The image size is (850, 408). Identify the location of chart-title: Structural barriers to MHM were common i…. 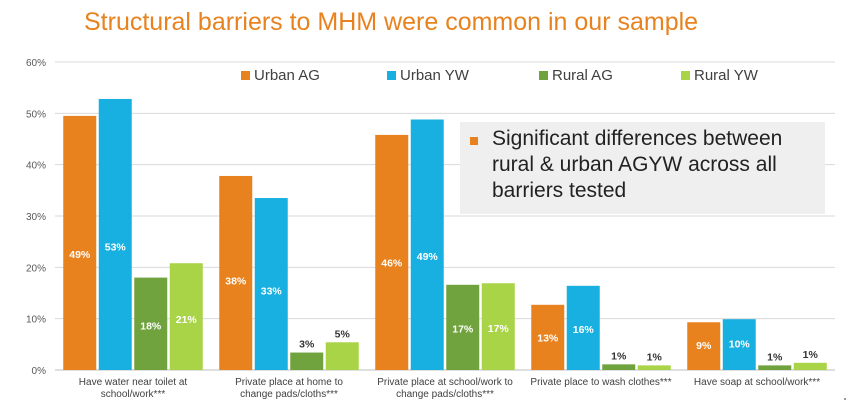
(391, 22).